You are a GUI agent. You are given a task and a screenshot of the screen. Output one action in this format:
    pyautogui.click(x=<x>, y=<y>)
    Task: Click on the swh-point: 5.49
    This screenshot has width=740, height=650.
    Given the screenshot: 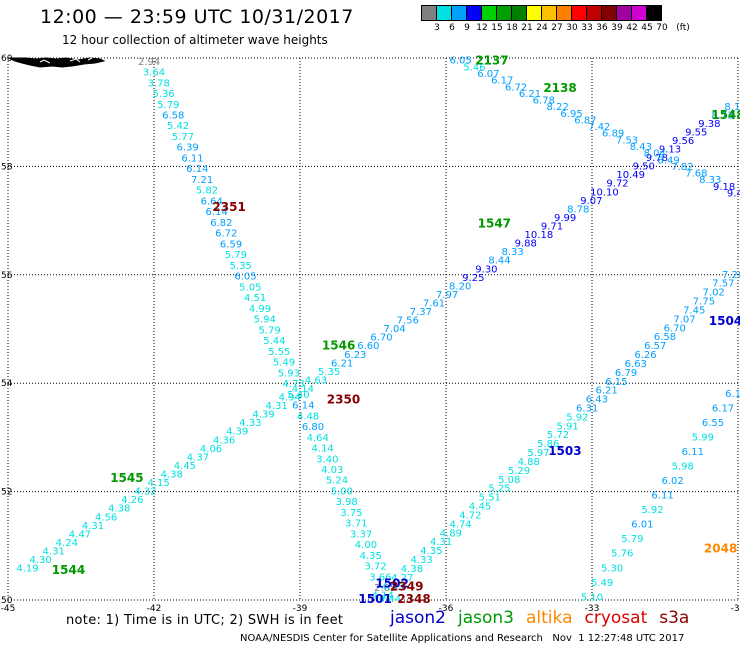 What is the action you would take?
    pyautogui.click(x=602, y=583)
    